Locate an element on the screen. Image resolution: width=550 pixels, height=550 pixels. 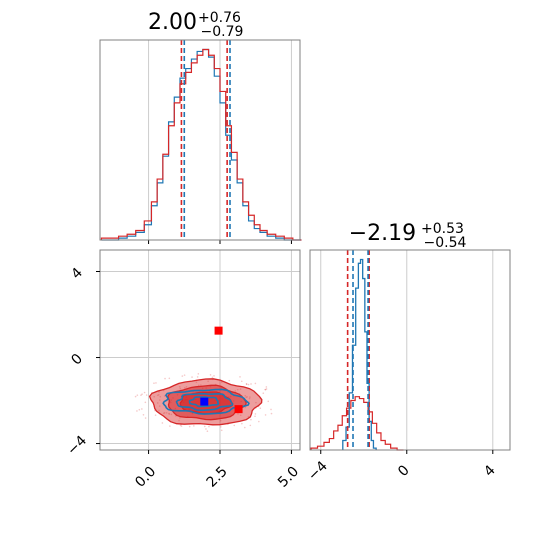
param1-hist-series-b is located at coordinates (201, 144).